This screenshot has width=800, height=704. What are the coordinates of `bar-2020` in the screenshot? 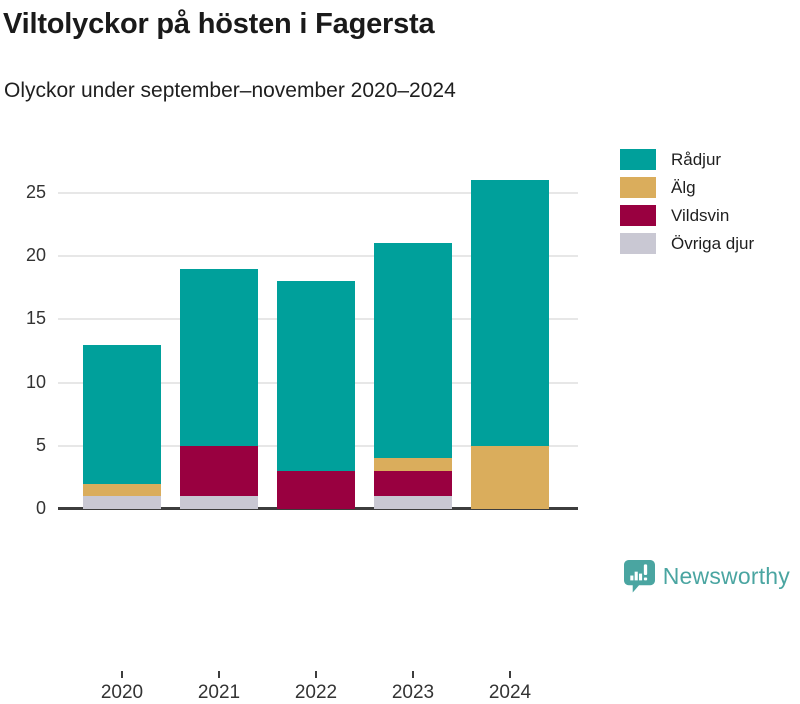 It's located at (122, 334).